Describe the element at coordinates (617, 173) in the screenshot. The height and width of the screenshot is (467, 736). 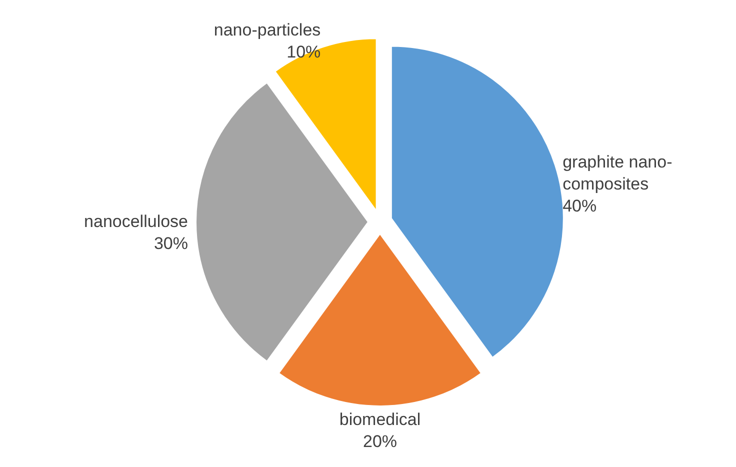
I see `slice-label: graphite nano-composites` at that location.